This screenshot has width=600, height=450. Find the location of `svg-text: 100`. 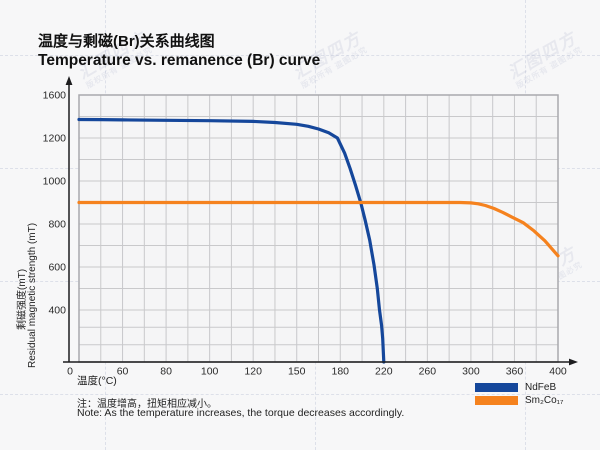

svg-text: 100 is located at coordinates (210, 372).